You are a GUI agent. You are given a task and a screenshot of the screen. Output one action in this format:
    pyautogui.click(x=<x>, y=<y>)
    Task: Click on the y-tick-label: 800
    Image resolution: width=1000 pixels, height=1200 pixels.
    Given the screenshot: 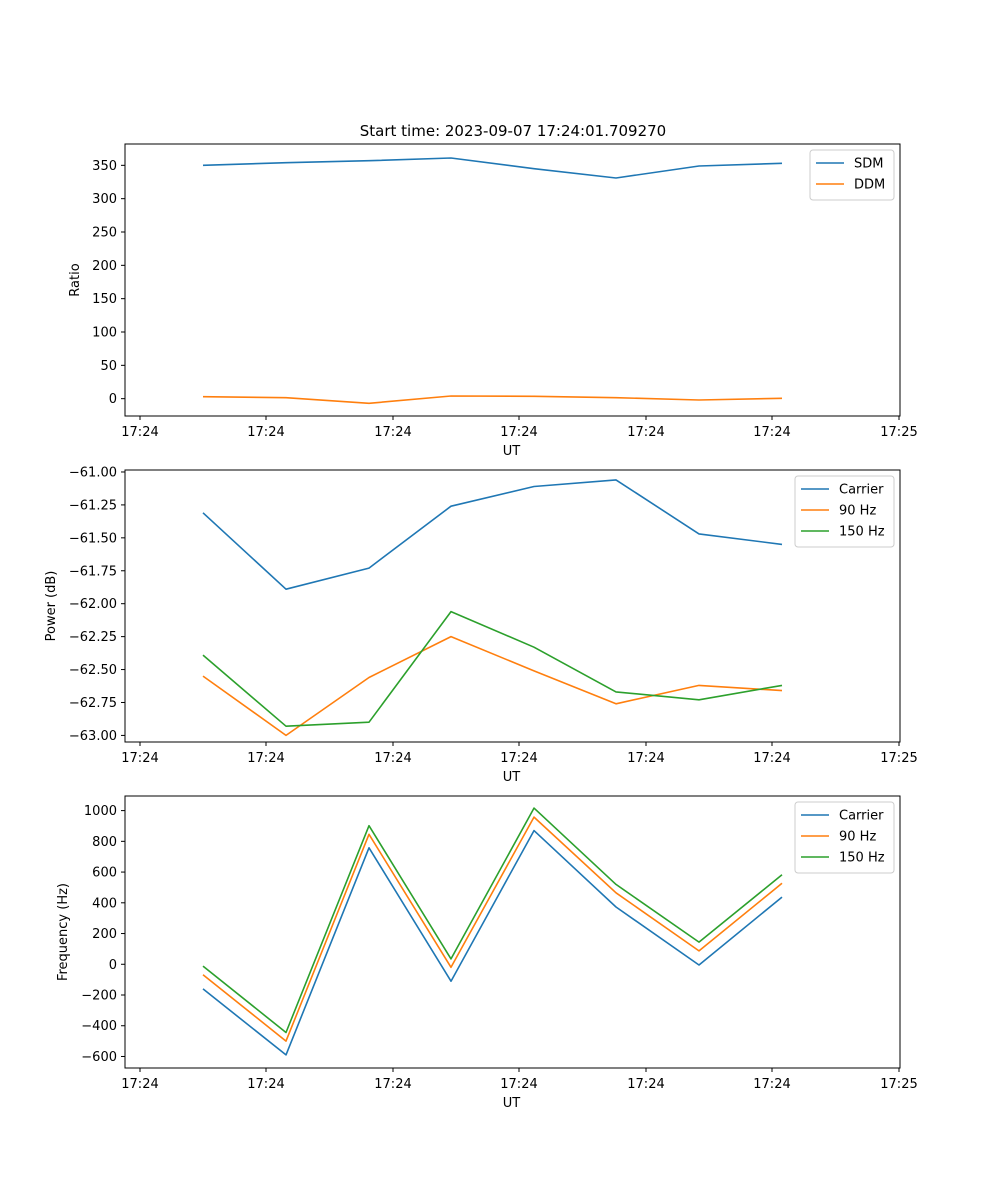 What is the action you would take?
    pyautogui.click(x=104, y=842)
    